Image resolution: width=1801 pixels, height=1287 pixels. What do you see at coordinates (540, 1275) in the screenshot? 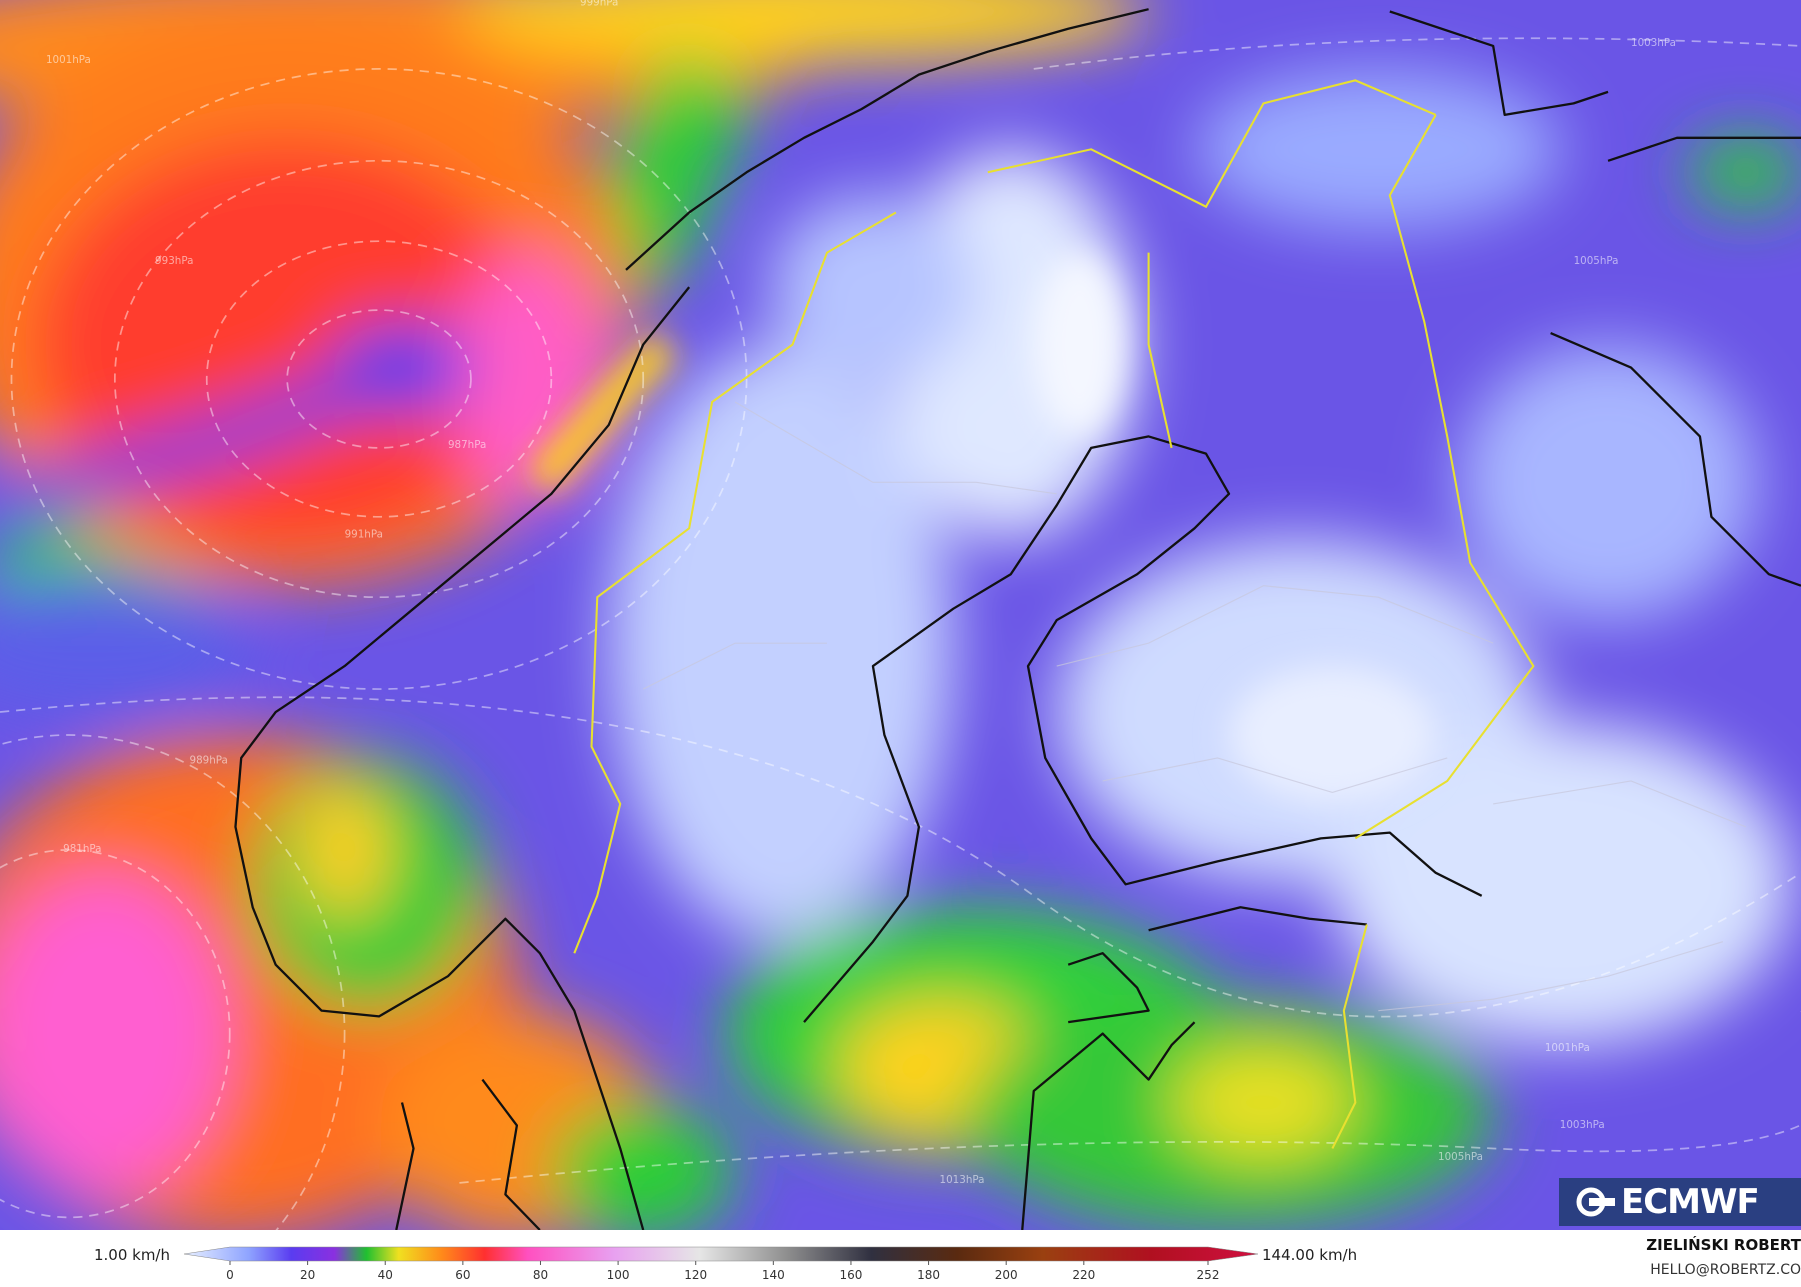
I see `colorbar-tick-label: 80` at bounding box center [540, 1275].